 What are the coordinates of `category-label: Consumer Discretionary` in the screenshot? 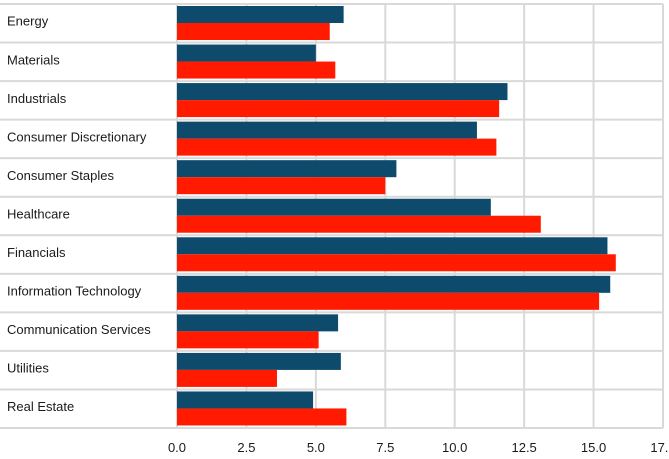 It's located at (77, 136).